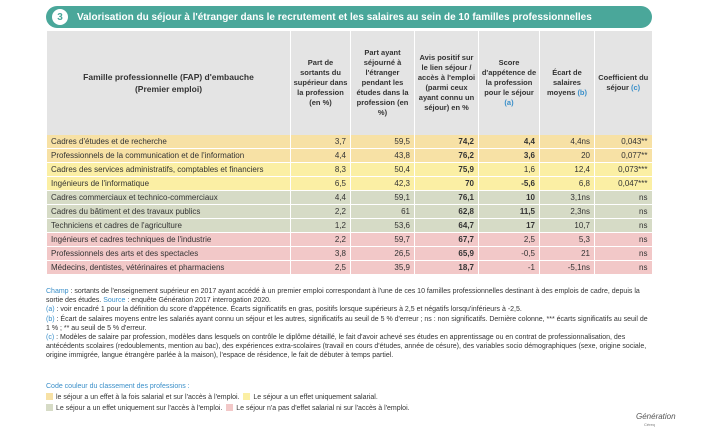  What do you see at coordinates (49, 396) in the screenshot?
I see `legend-swatch-both` at bounding box center [49, 396].